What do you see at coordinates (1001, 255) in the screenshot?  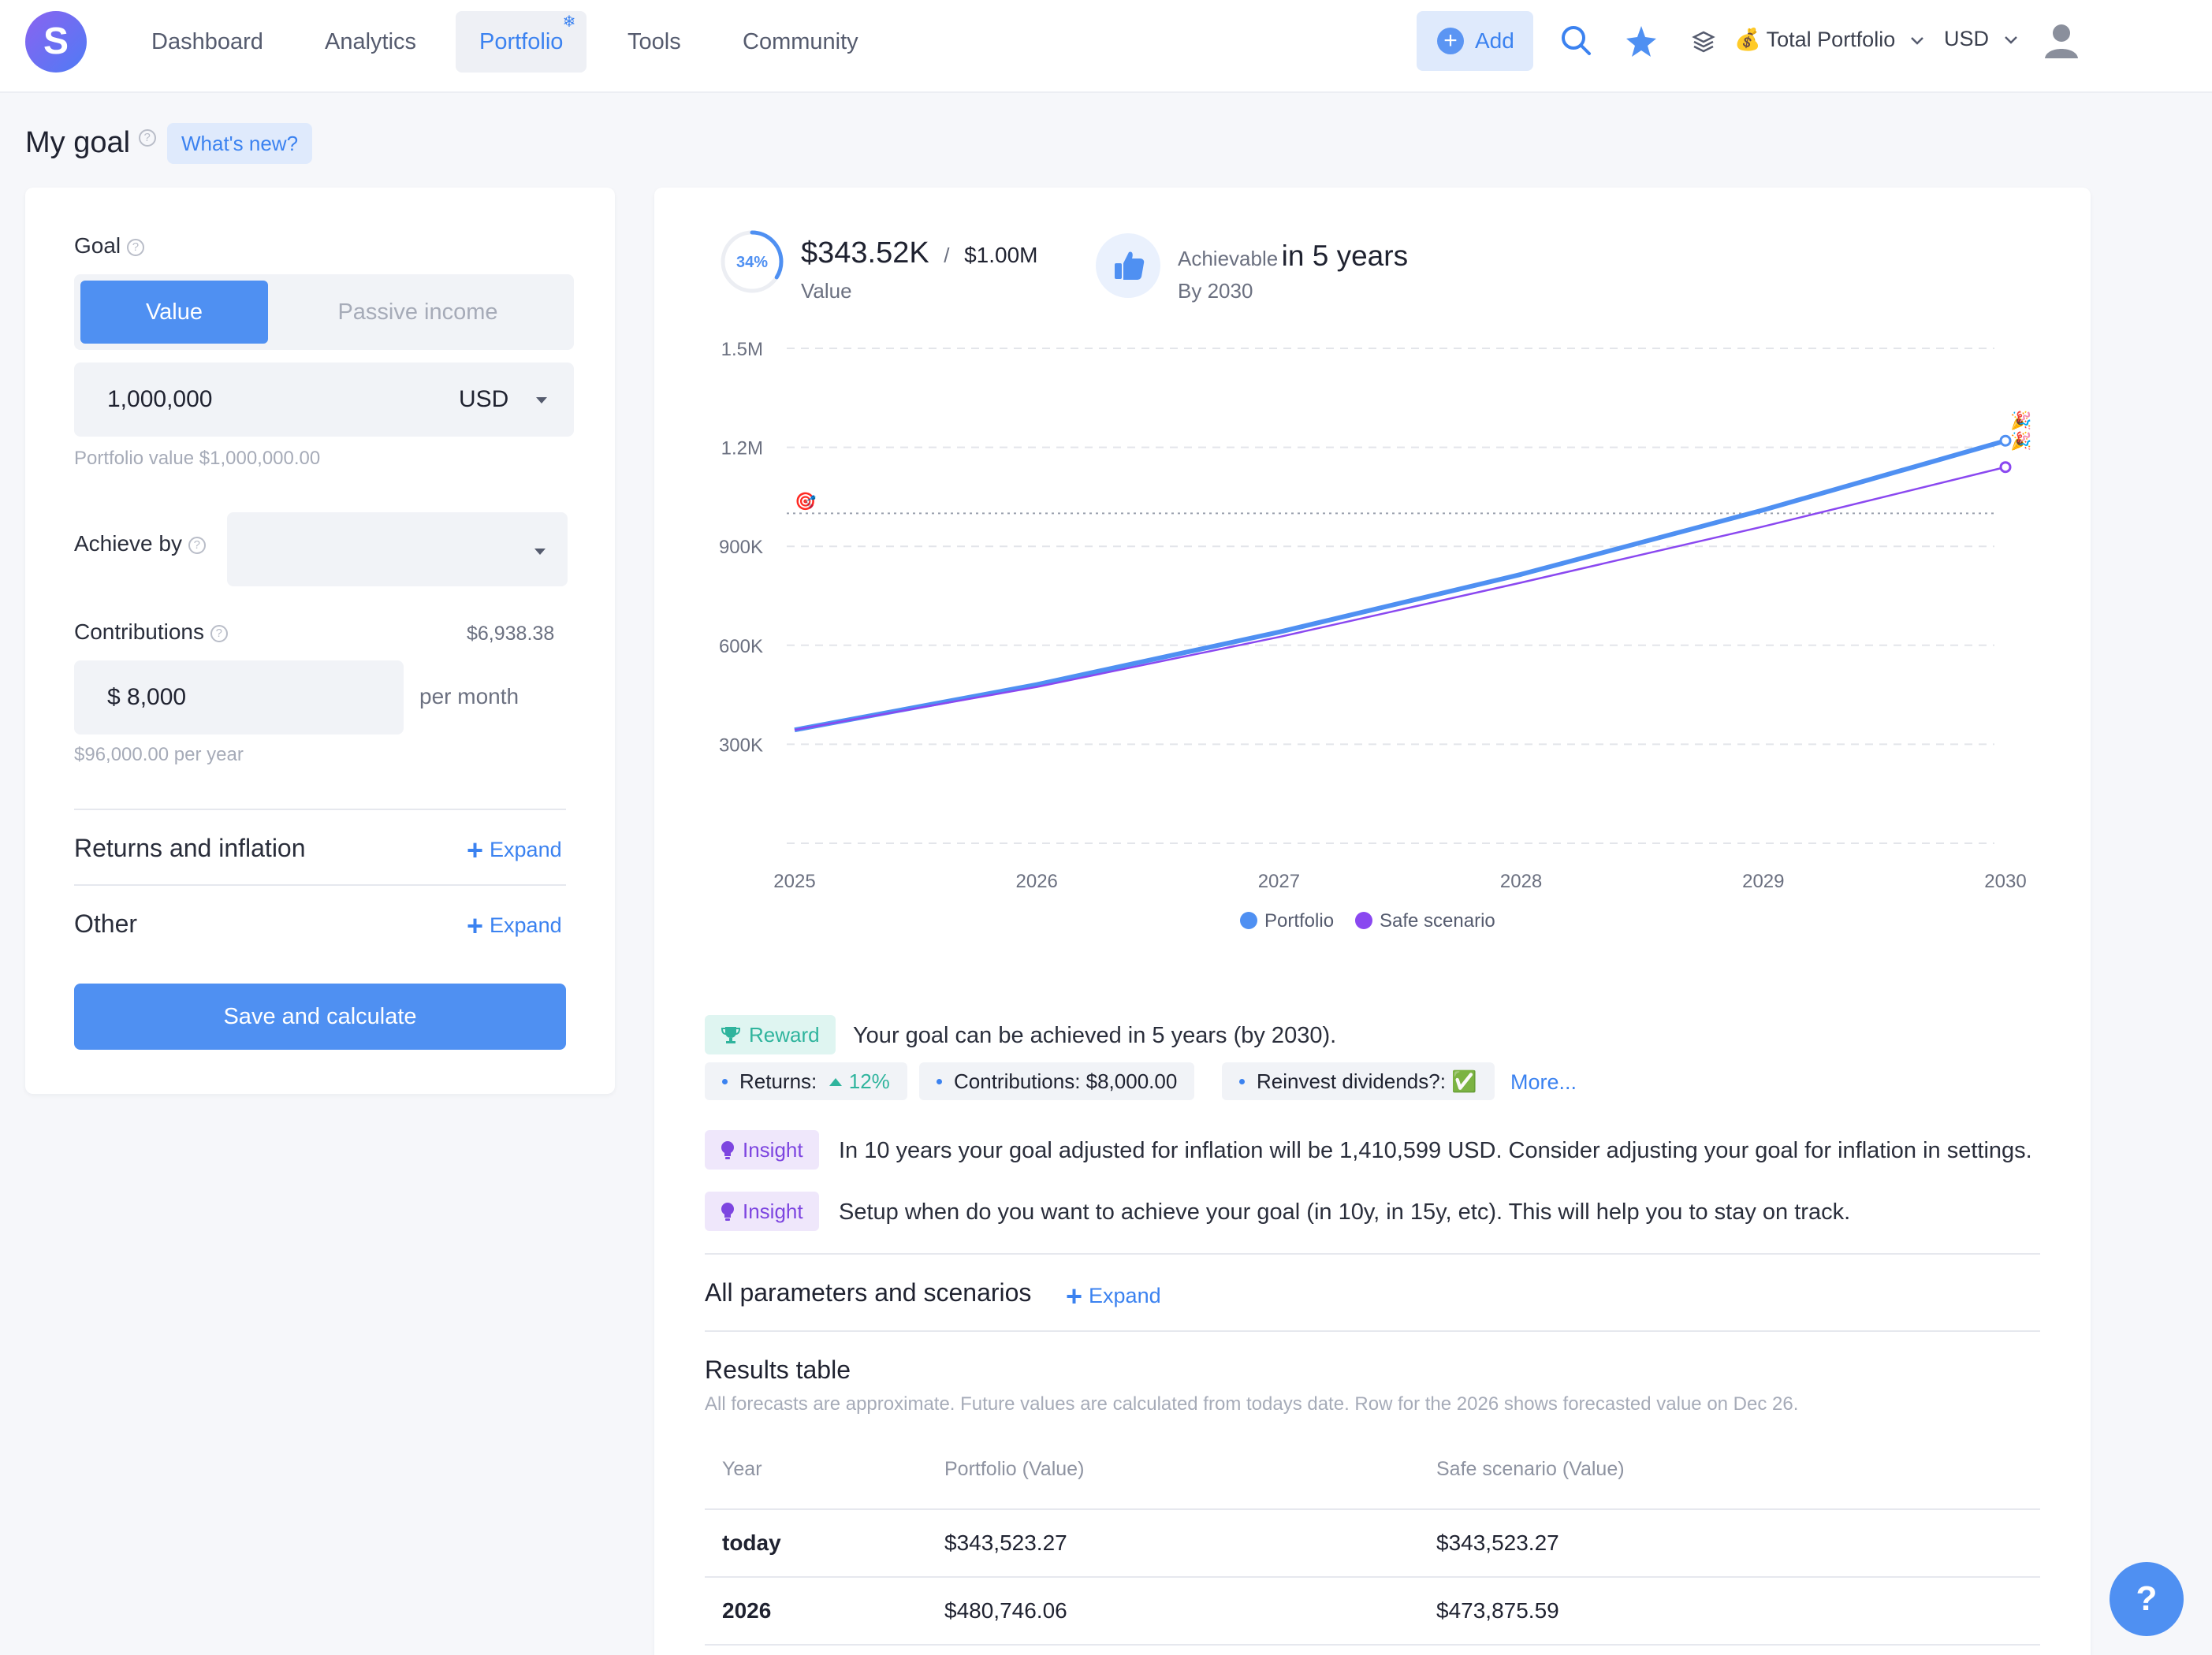 I see `goal-value: $1.00M` at bounding box center [1001, 255].